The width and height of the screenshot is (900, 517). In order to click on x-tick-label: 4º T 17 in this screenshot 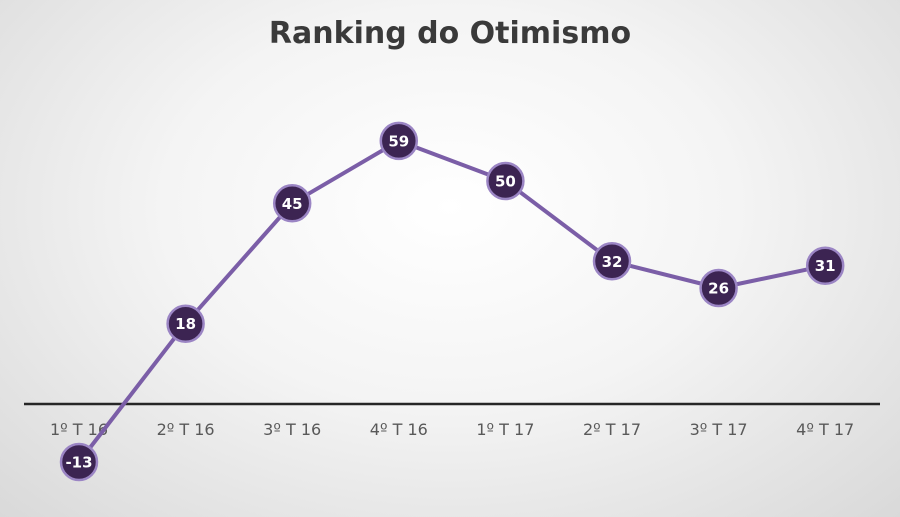, I will do `click(825, 429)`.